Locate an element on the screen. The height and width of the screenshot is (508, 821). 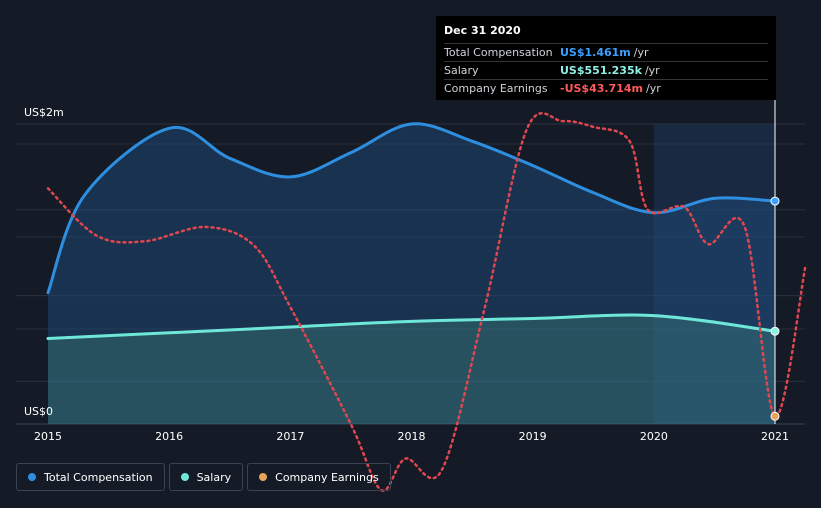
tooltip-label: Salary is located at coordinates (461, 70).